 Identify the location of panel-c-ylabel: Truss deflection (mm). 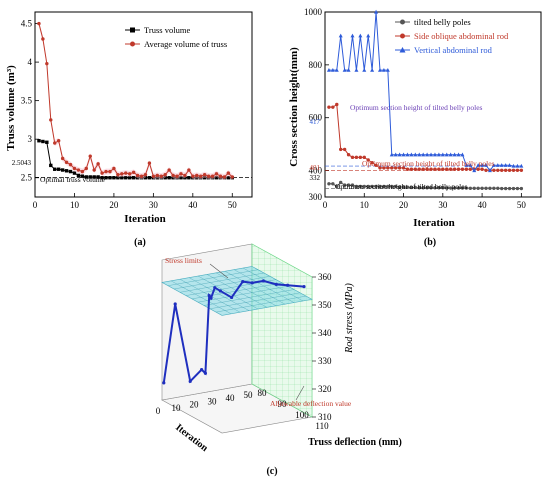
(355, 442).